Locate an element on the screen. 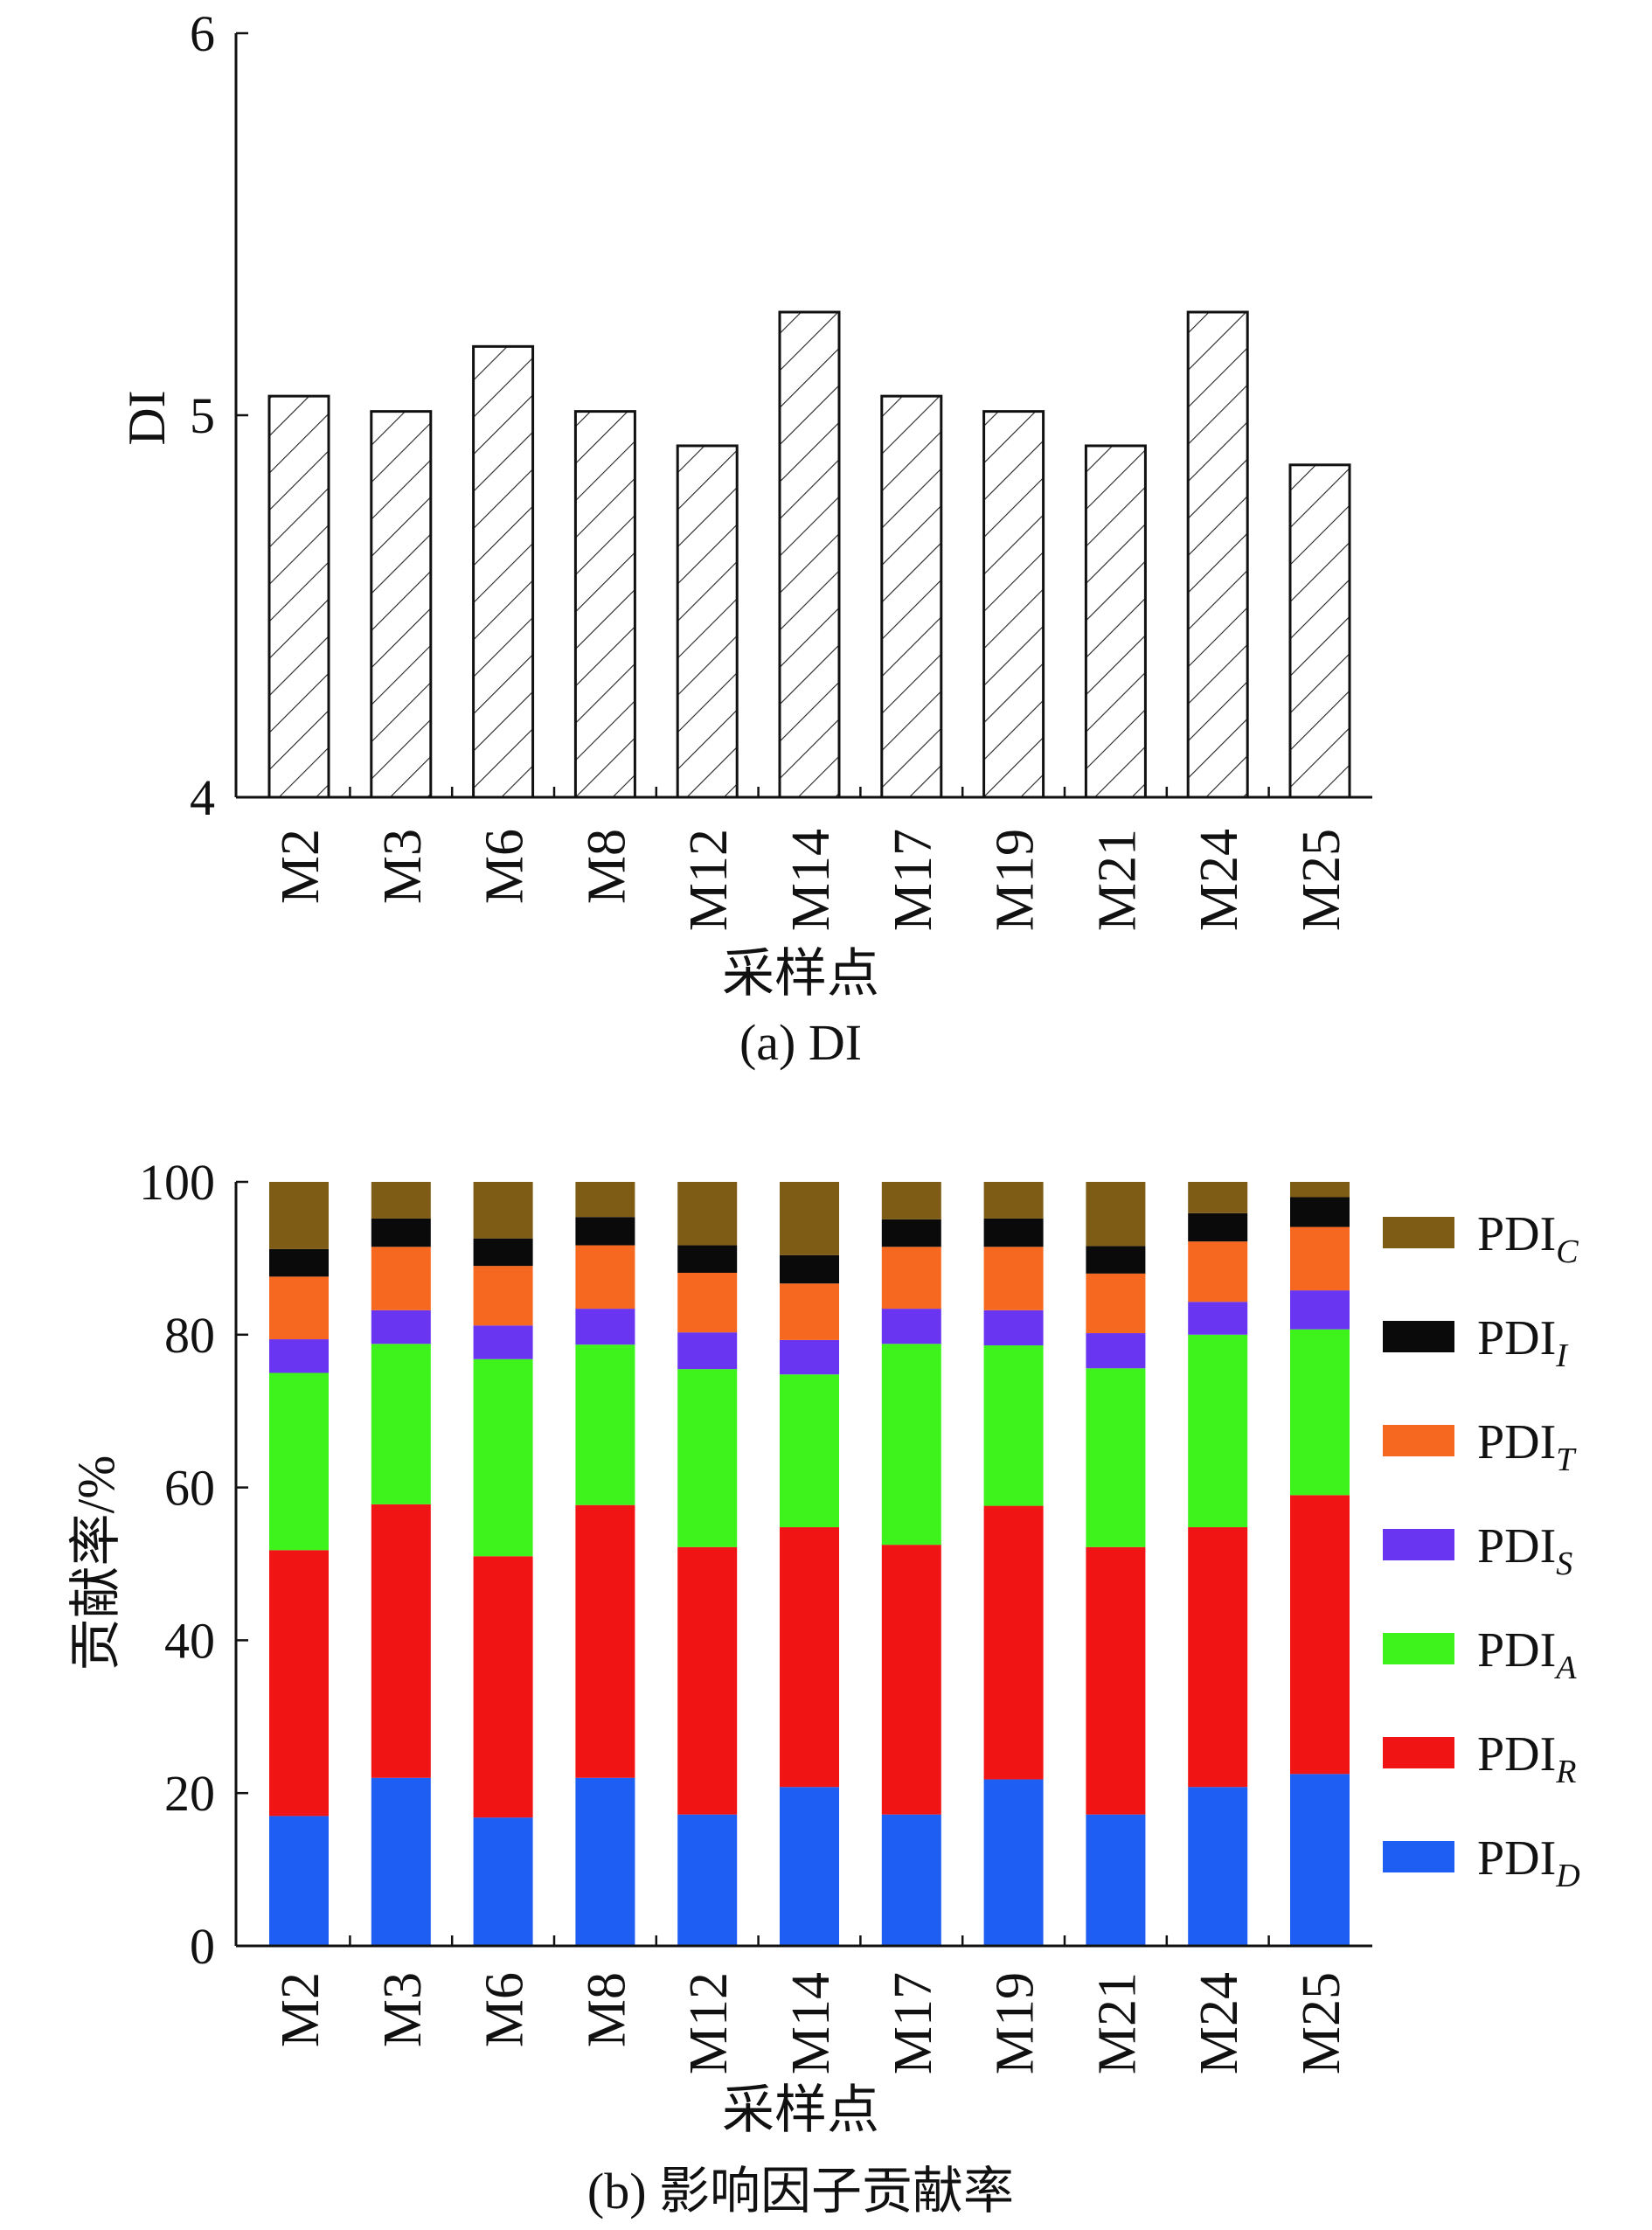  chart-b-y-tick-label: 80 is located at coordinates (190, 1335).